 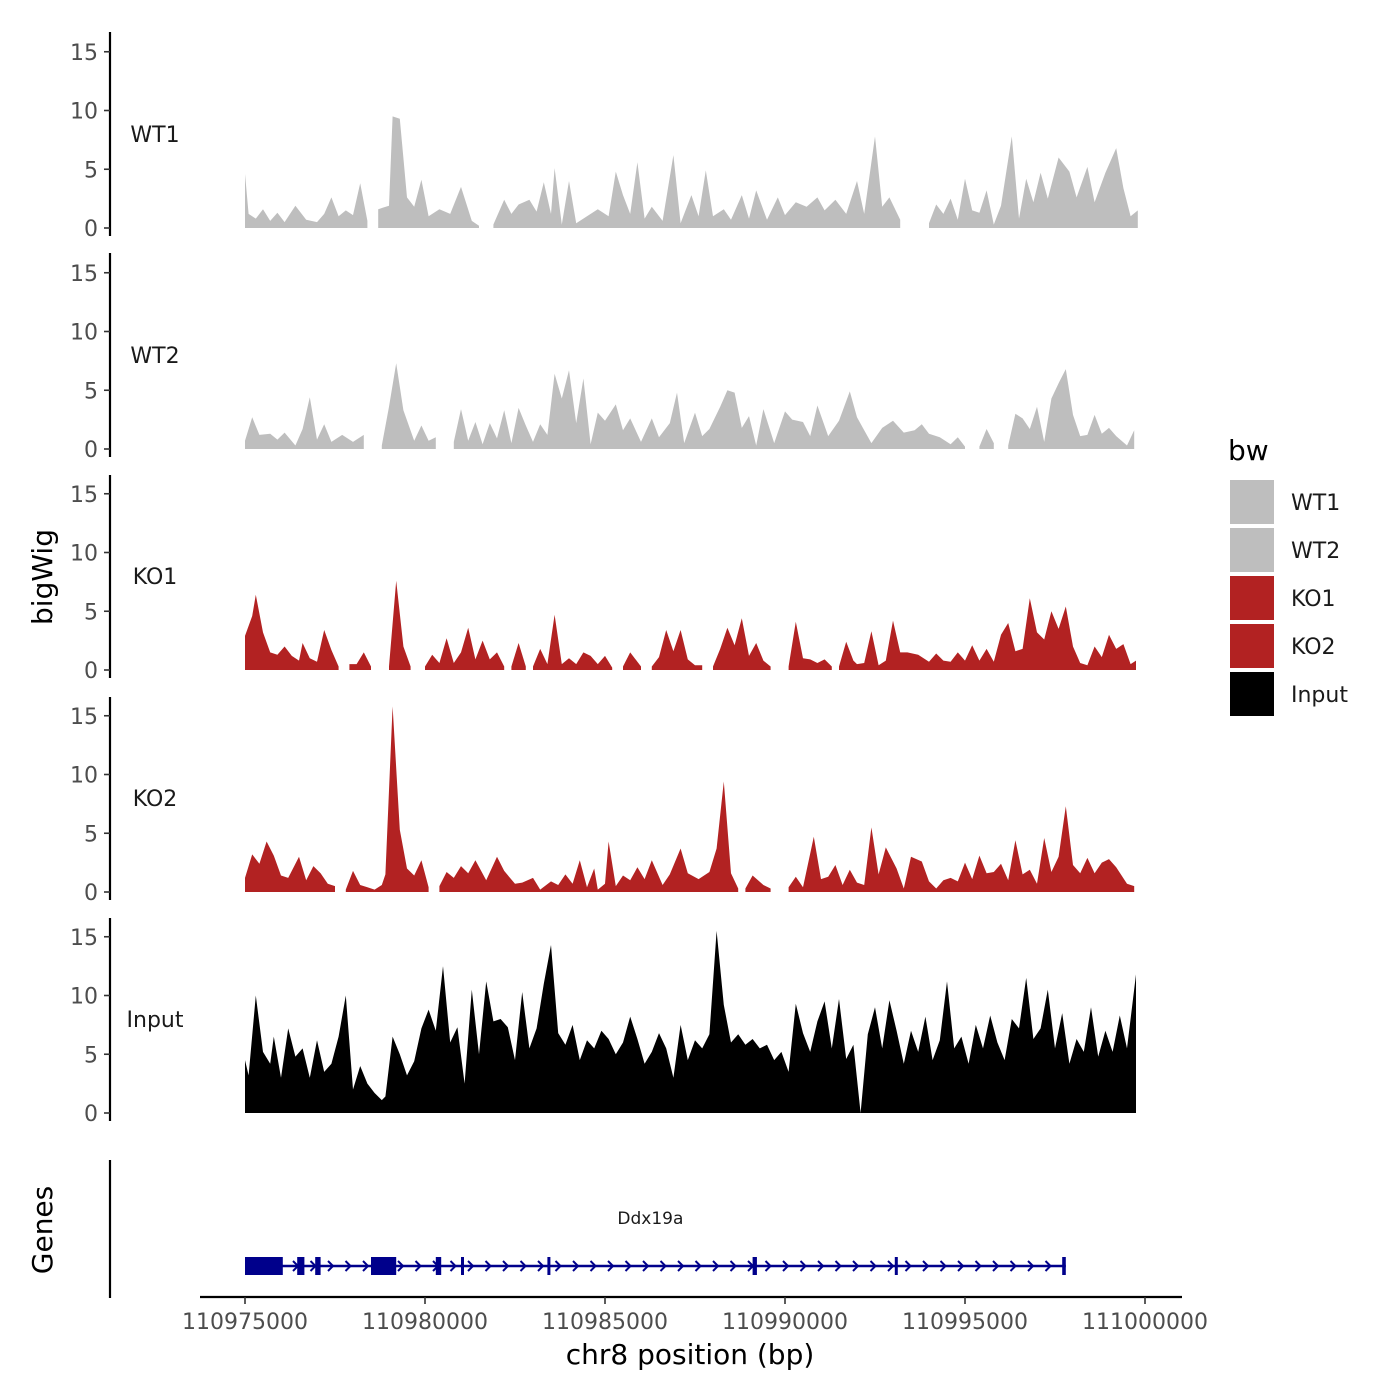 What do you see at coordinates (1145, 1322) in the screenshot?
I see `x-tick-label: 111000000` at bounding box center [1145, 1322].